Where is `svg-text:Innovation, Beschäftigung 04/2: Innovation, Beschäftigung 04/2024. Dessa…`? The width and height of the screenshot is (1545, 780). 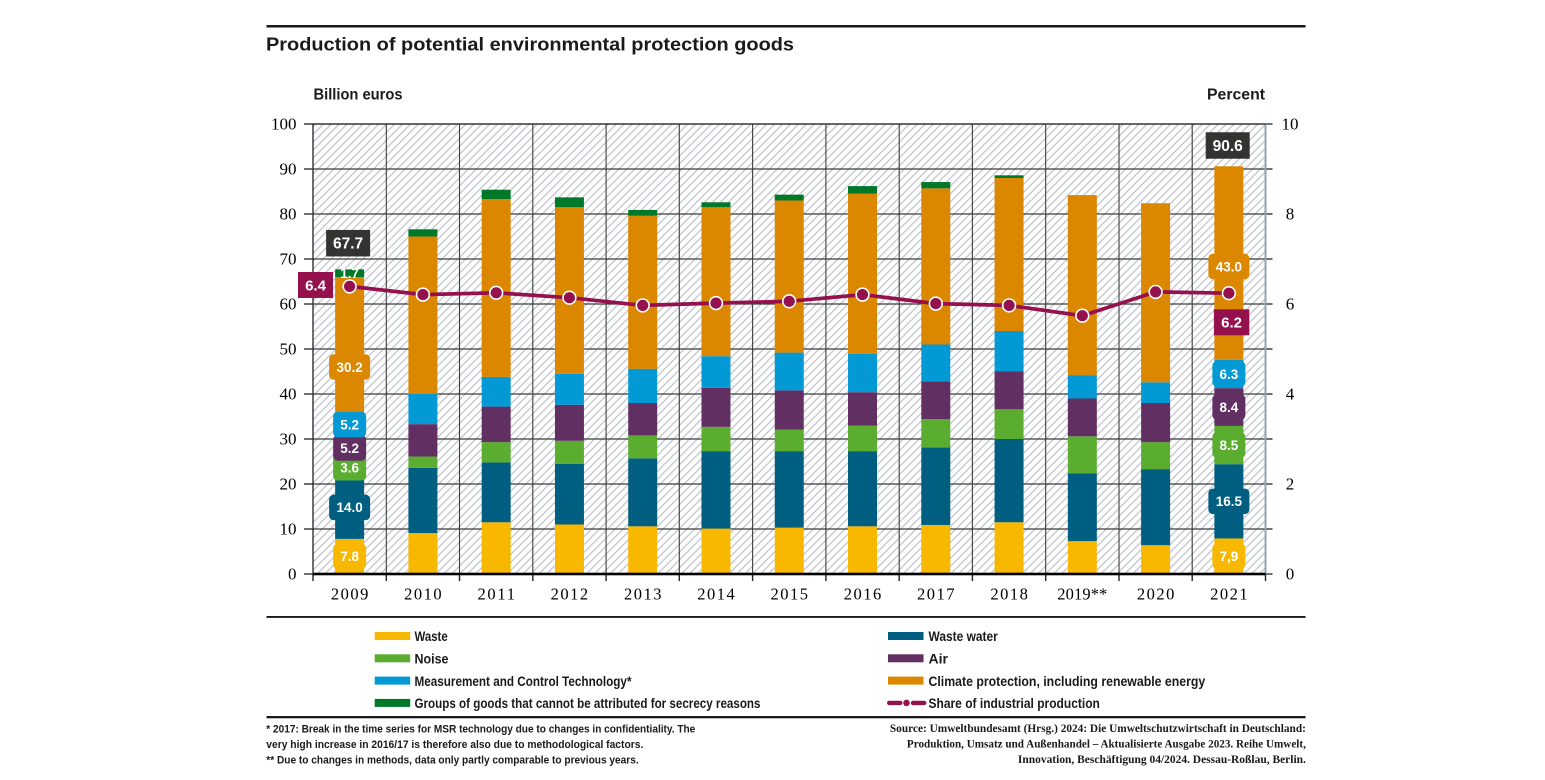 svg-text:Innovation, Beschäftigung 04/2: Innovation, Beschäftigung 04/2024. Dessa… is located at coordinates (1162, 760).